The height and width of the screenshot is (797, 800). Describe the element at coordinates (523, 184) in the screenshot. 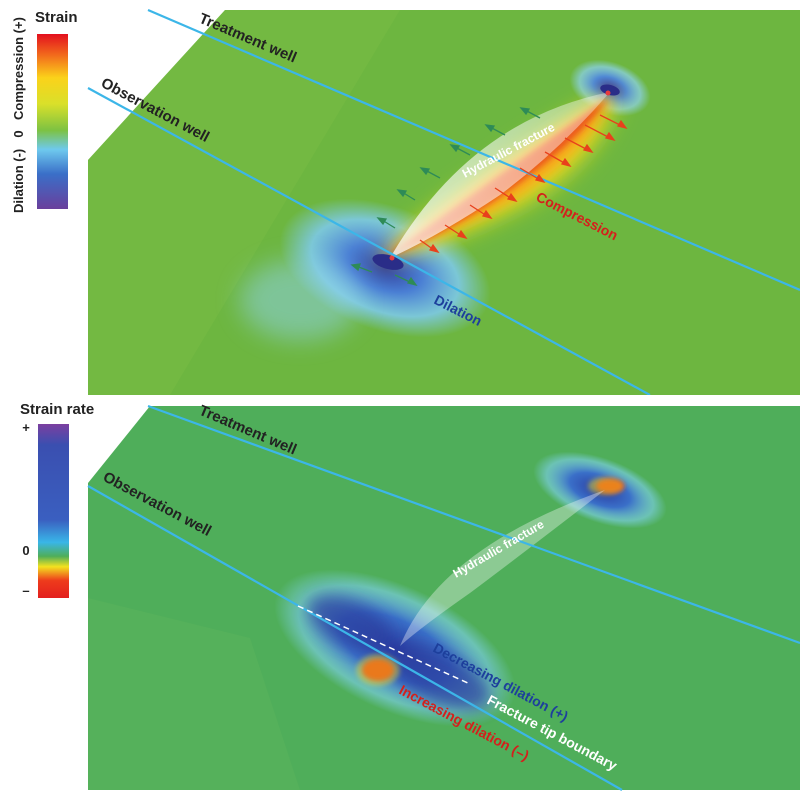

I see `compression-arrows` at that location.